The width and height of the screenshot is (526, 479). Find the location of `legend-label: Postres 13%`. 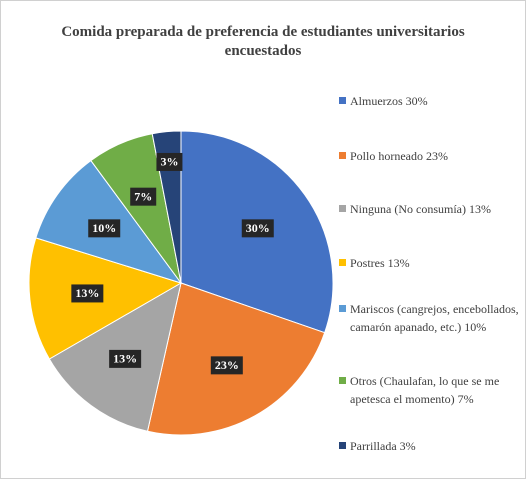

legend-label: Postres 13% is located at coordinates (380, 263).